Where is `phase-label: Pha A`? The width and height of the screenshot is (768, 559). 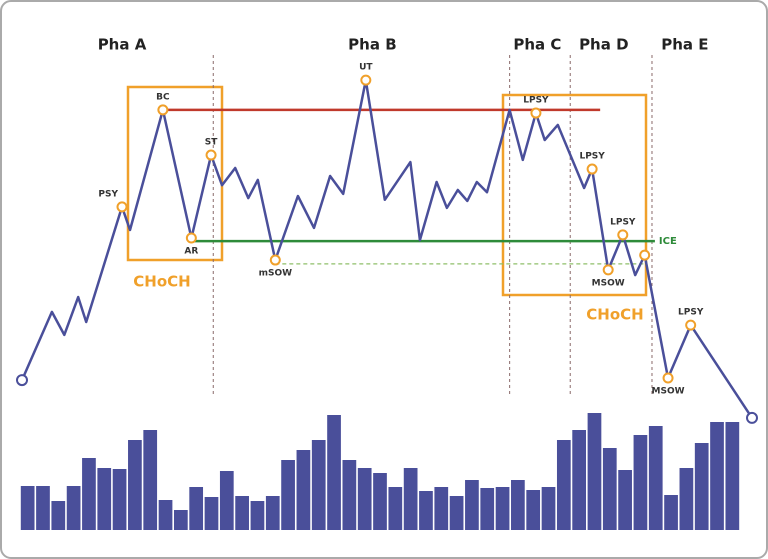 phase-label: Pha A is located at coordinates (122, 45).